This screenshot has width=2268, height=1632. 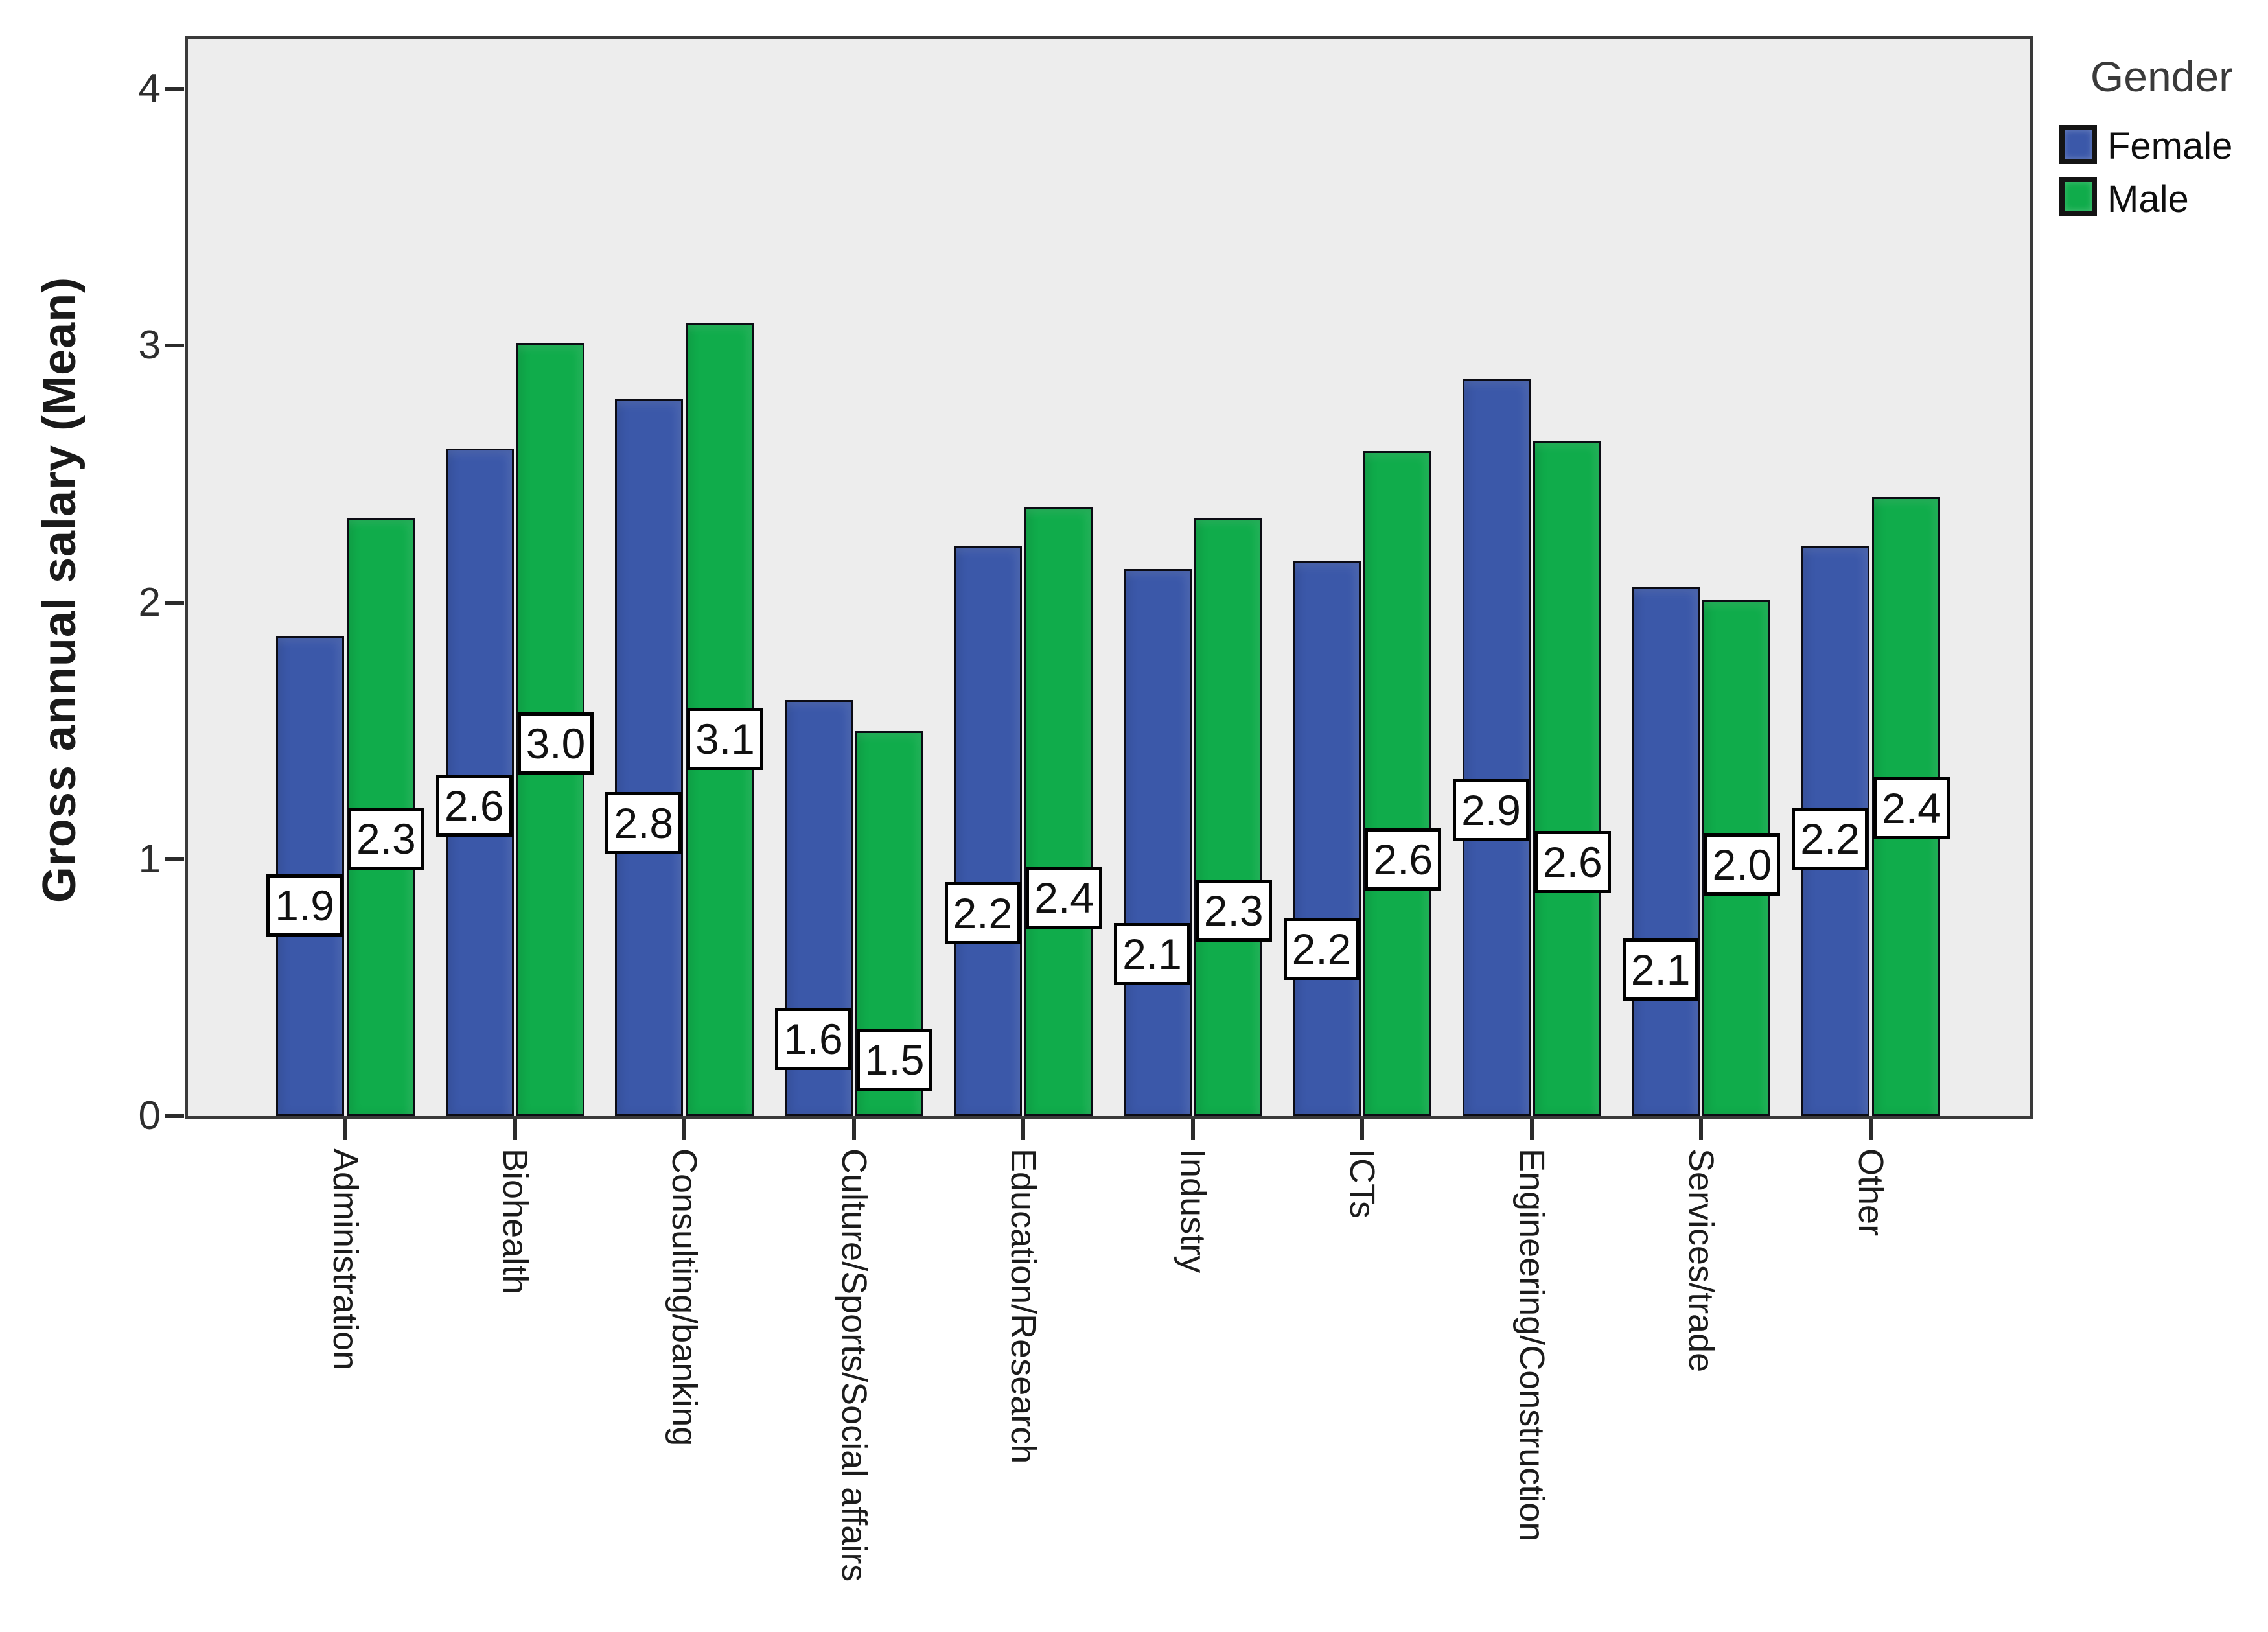 What do you see at coordinates (1911, 808) in the screenshot?
I see `value-label-male-other: 2.4` at bounding box center [1911, 808].